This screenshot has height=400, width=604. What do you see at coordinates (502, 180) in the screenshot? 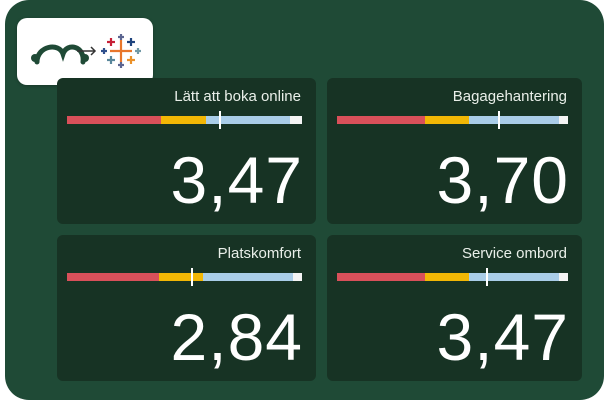
I see `card-value: 3,70` at bounding box center [502, 180].